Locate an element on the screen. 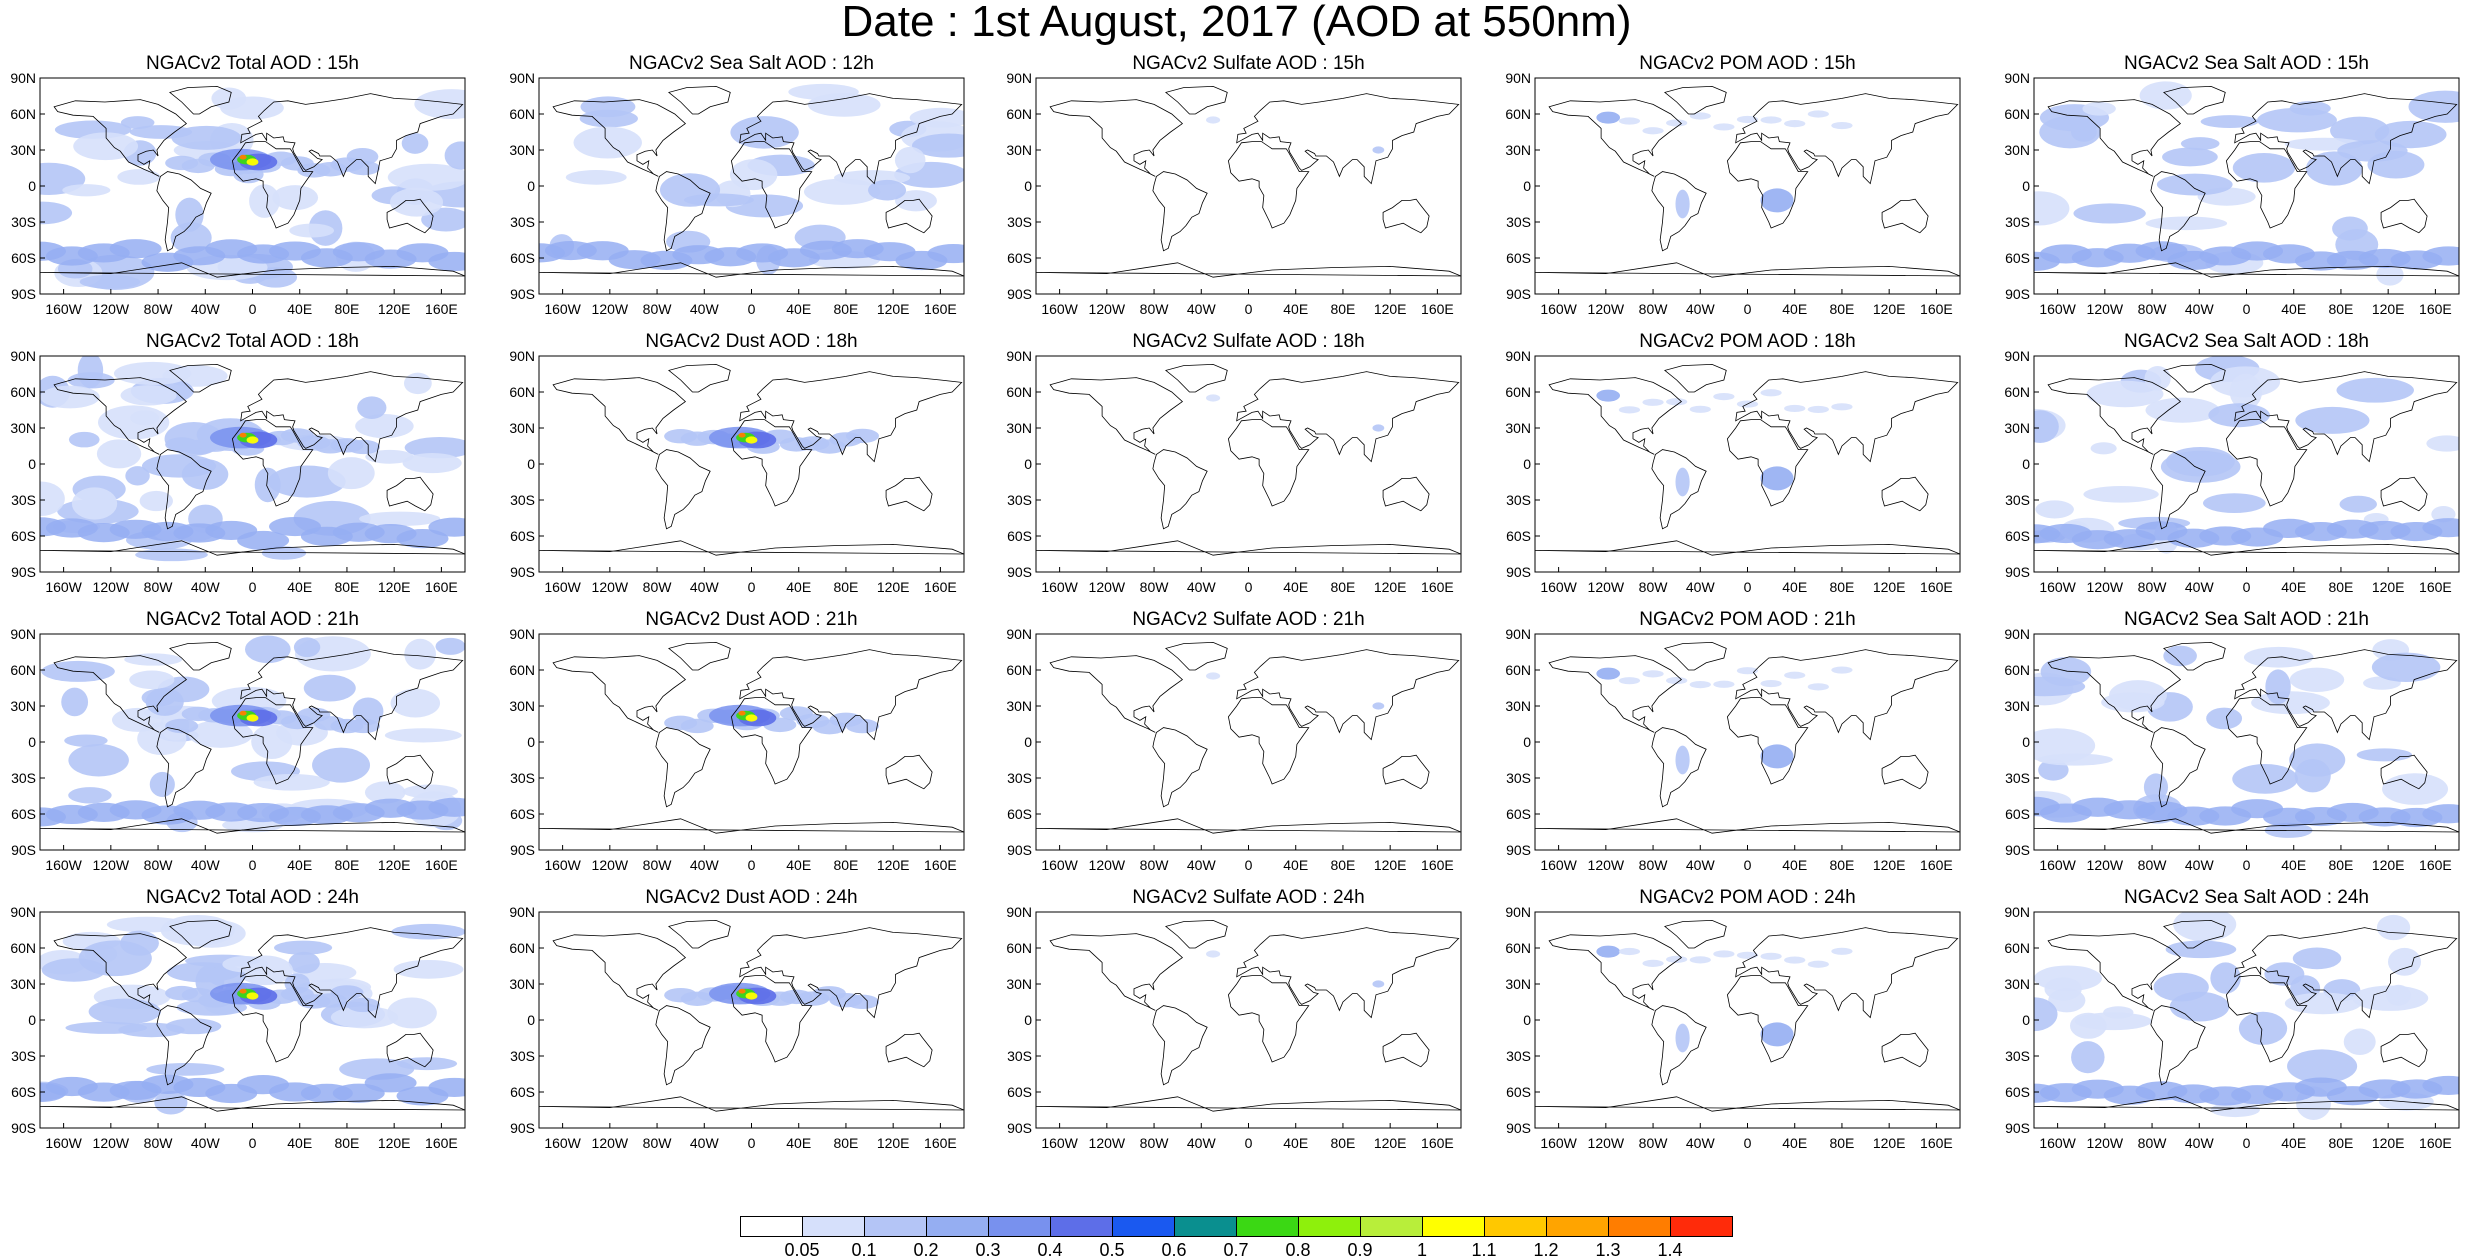  lat-label: 30S is located at coordinates (23, 778).